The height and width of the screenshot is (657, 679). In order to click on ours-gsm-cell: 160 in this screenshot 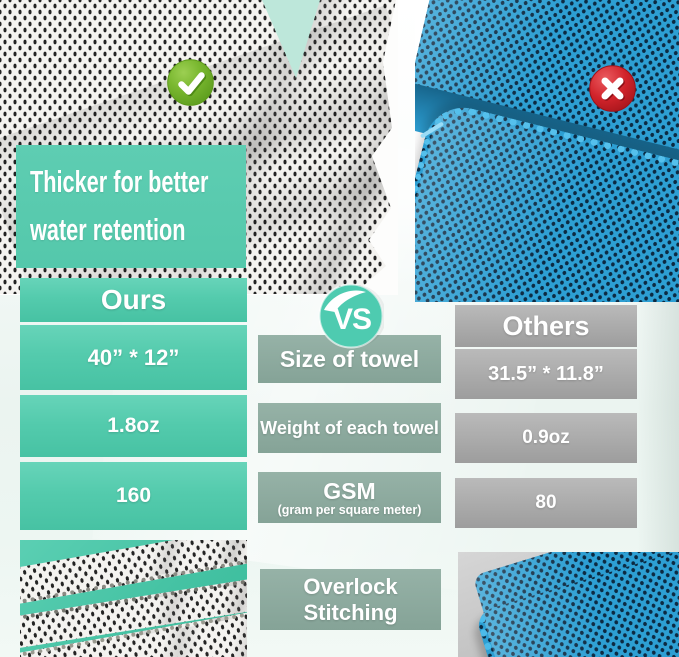, I will do `click(133, 496)`.